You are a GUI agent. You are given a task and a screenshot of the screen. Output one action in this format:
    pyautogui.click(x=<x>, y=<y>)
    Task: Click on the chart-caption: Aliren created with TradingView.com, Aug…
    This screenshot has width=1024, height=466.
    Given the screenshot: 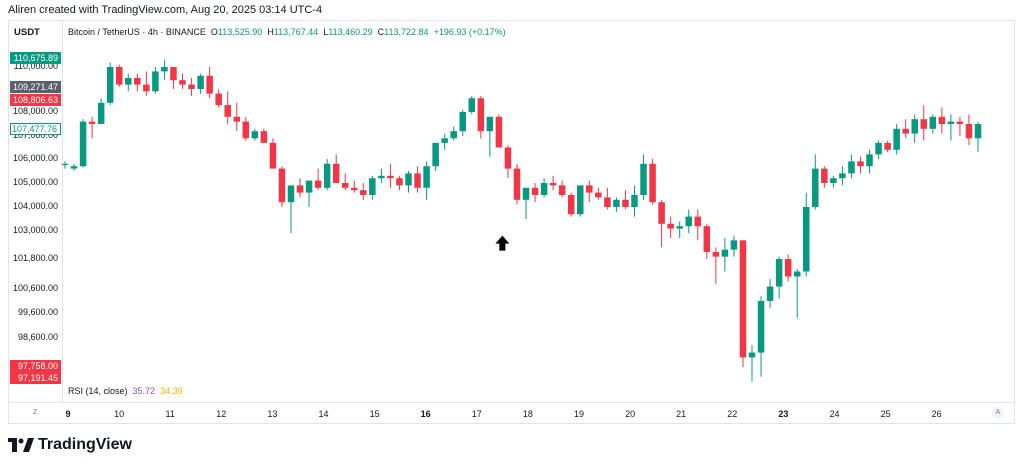 What is the action you would take?
    pyautogui.click(x=165, y=10)
    